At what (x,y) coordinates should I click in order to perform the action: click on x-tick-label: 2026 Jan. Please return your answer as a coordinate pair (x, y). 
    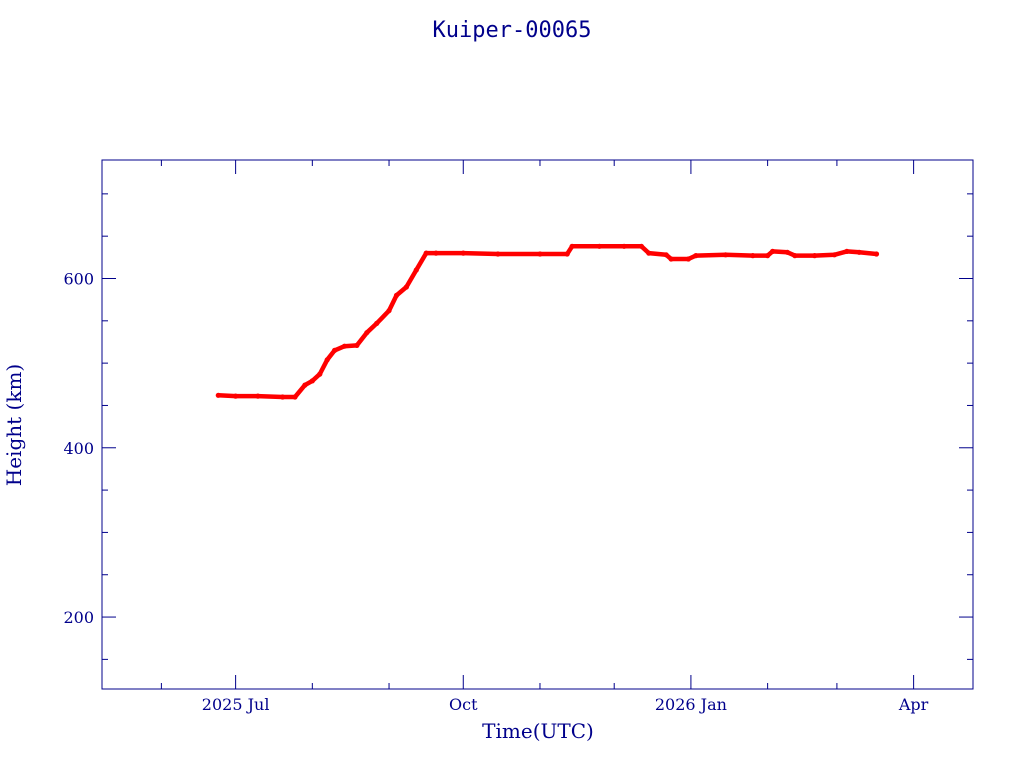
    Looking at the image, I should click on (691, 704).